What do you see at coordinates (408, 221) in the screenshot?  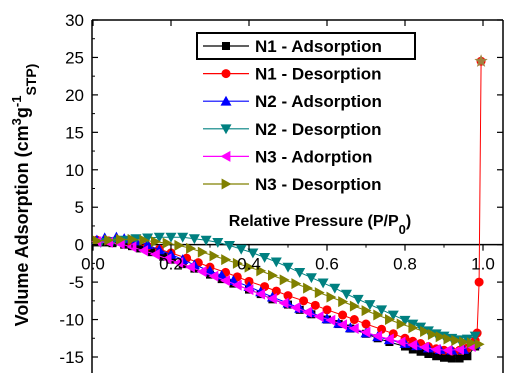 I see `x-label-part: )` at bounding box center [408, 221].